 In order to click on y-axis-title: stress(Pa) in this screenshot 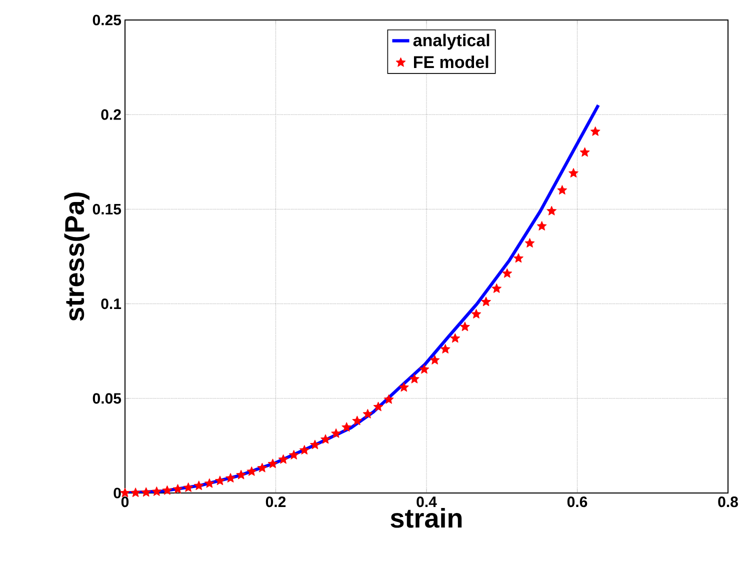, I will do `click(77, 256)`.